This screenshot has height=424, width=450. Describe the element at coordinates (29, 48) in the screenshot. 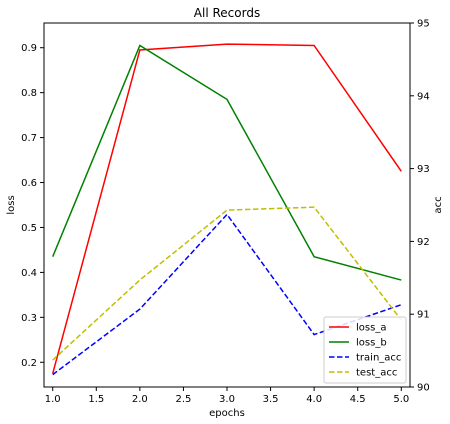

I see `y-left-tick-label: 0.9` at that location.